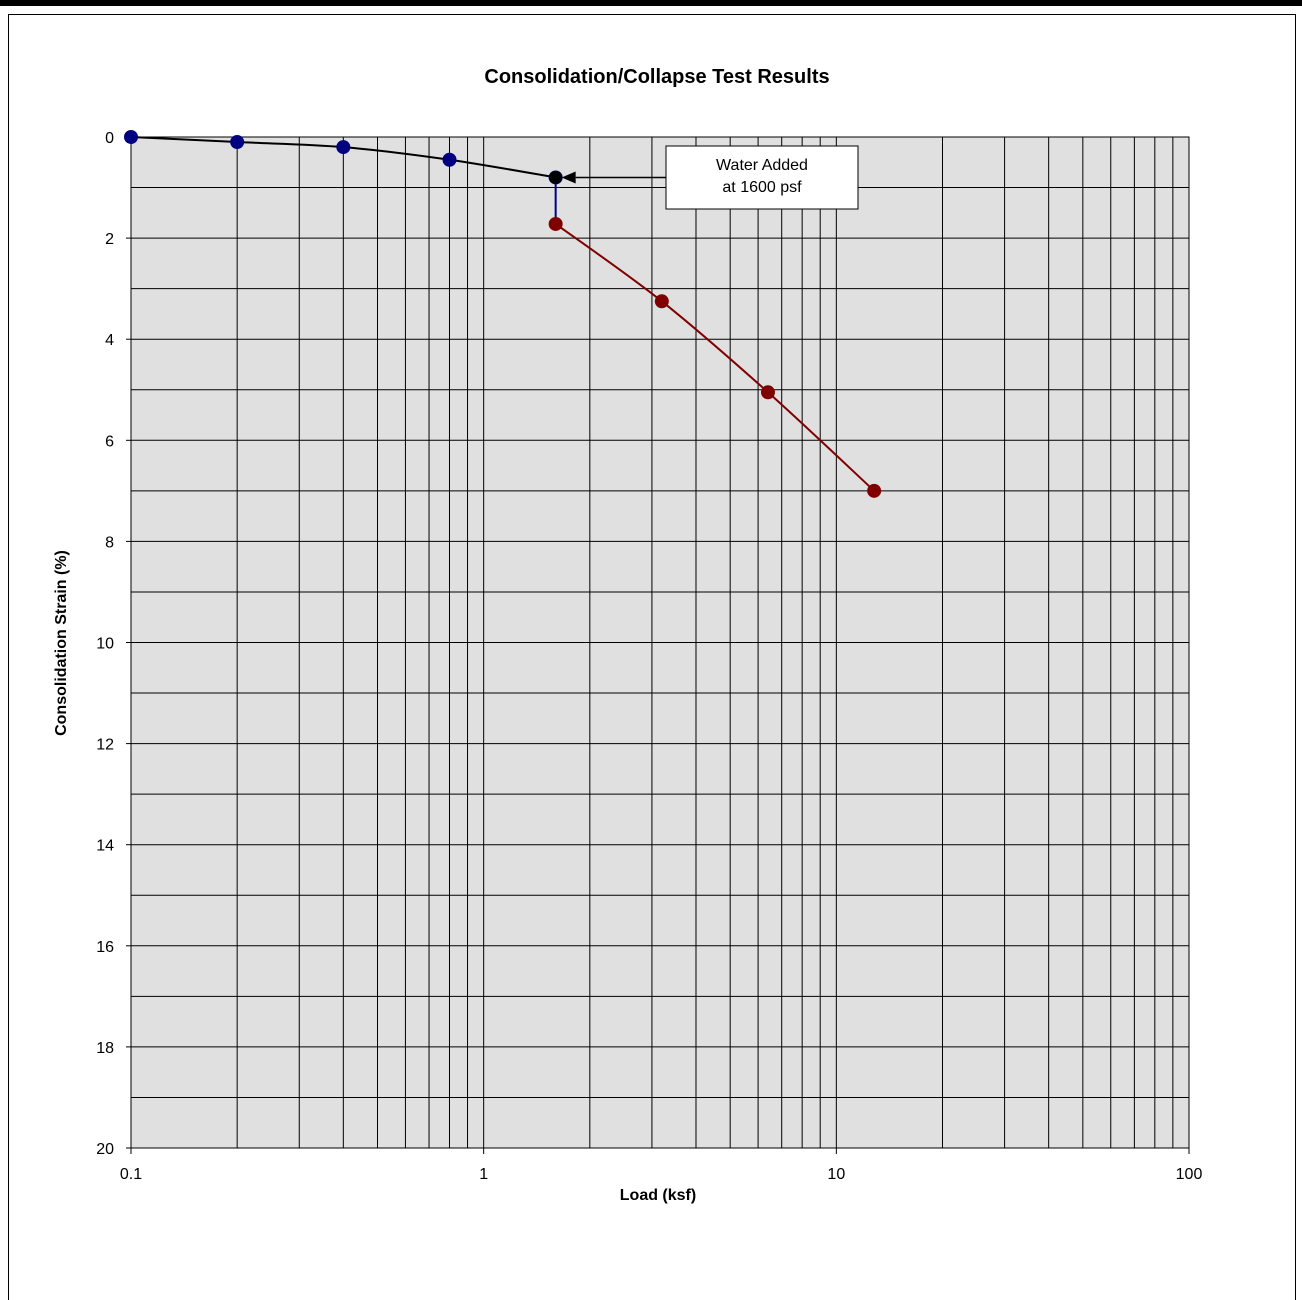 This screenshot has width=1302, height=1300. What do you see at coordinates (105, 1149) in the screenshot?
I see `y-tick-label: 20` at bounding box center [105, 1149].